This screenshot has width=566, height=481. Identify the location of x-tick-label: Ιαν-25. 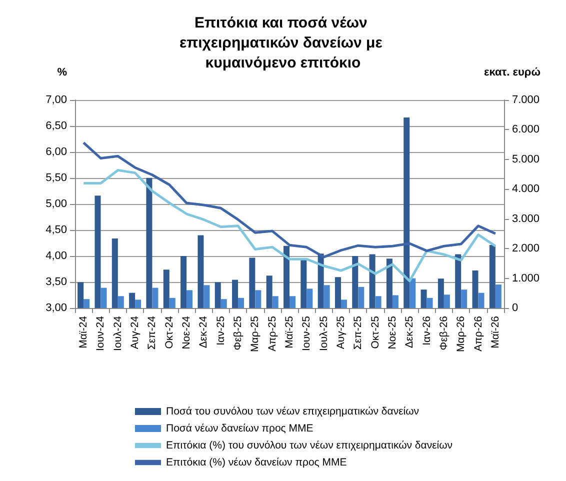
(220, 331).